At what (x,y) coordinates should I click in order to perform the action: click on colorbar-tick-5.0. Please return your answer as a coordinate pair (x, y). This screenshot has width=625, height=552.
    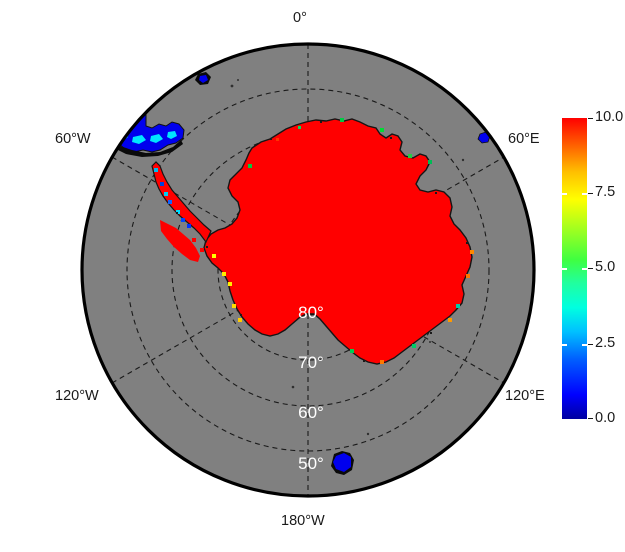
    Looking at the image, I should click on (590, 268).